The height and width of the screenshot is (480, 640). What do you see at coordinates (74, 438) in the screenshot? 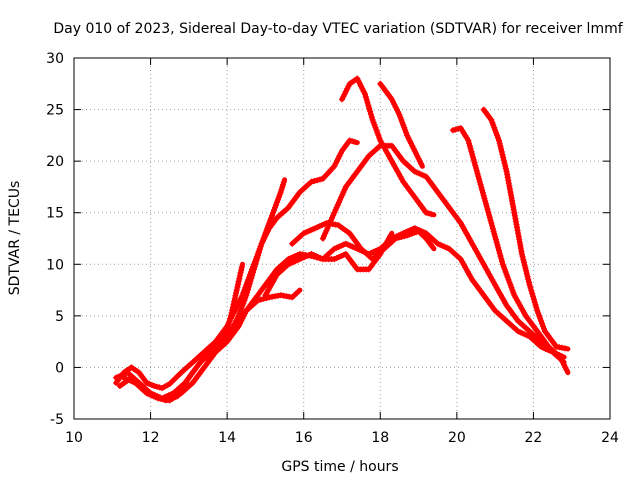
I see `x-tick-label: 10` at bounding box center [74, 438].